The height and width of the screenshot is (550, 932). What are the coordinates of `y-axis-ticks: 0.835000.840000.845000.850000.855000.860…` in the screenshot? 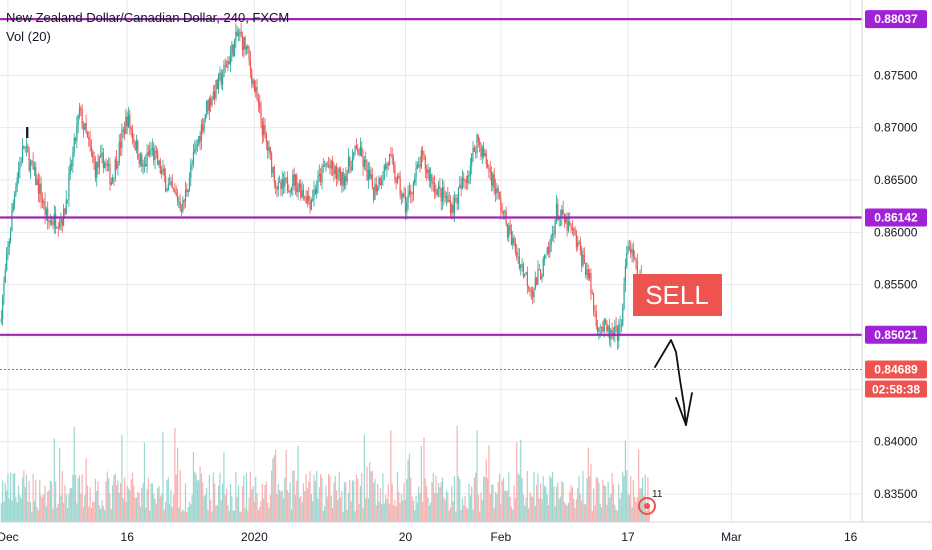 It's located at (896, 284).